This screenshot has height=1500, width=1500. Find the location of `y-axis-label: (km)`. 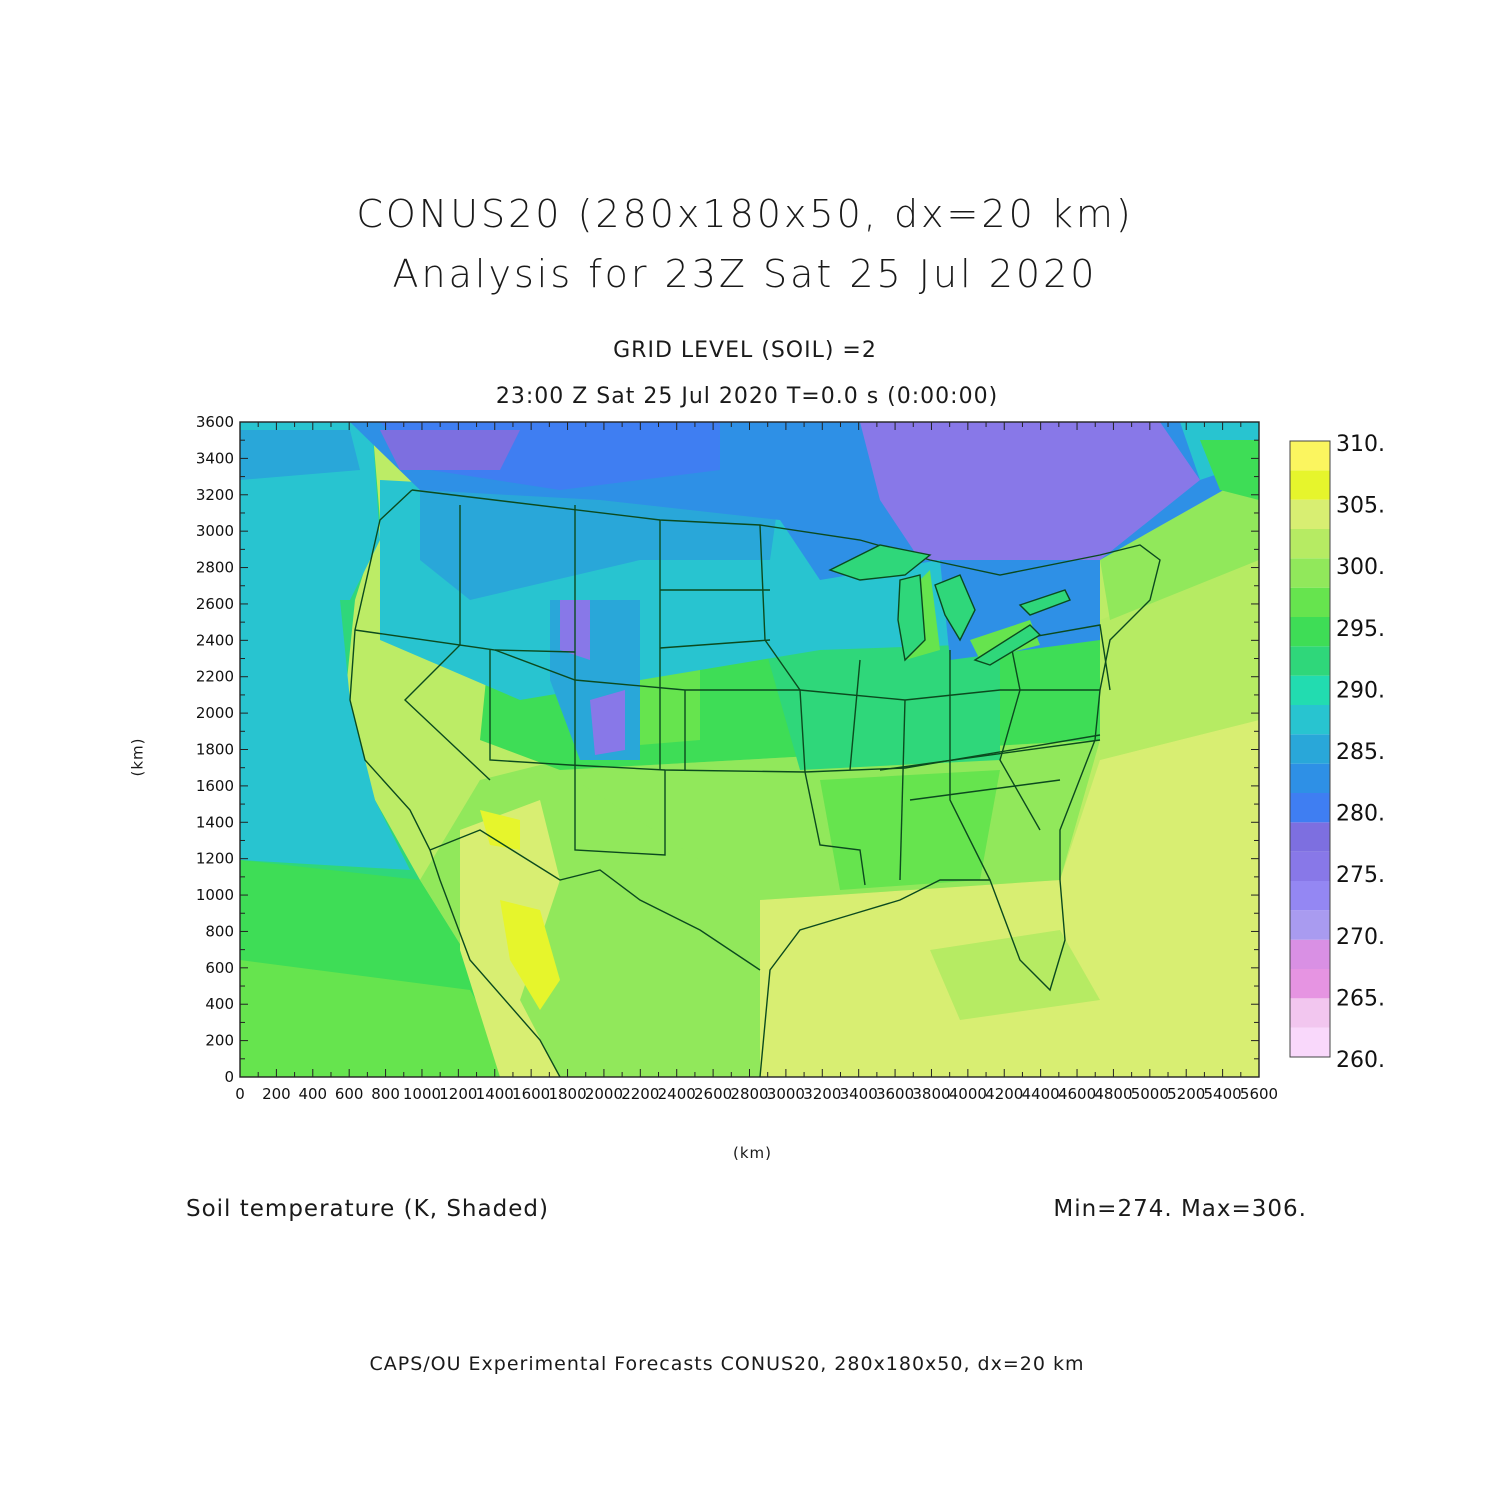

y-axis-label: (km) is located at coordinates (137, 757).